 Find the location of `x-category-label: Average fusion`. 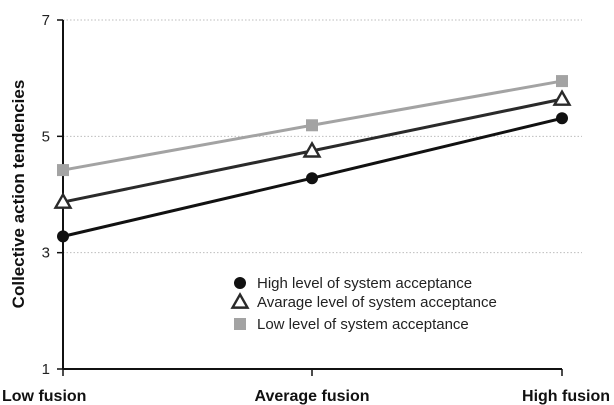

x-category-label: Average fusion is located at coordinates (312, 396).